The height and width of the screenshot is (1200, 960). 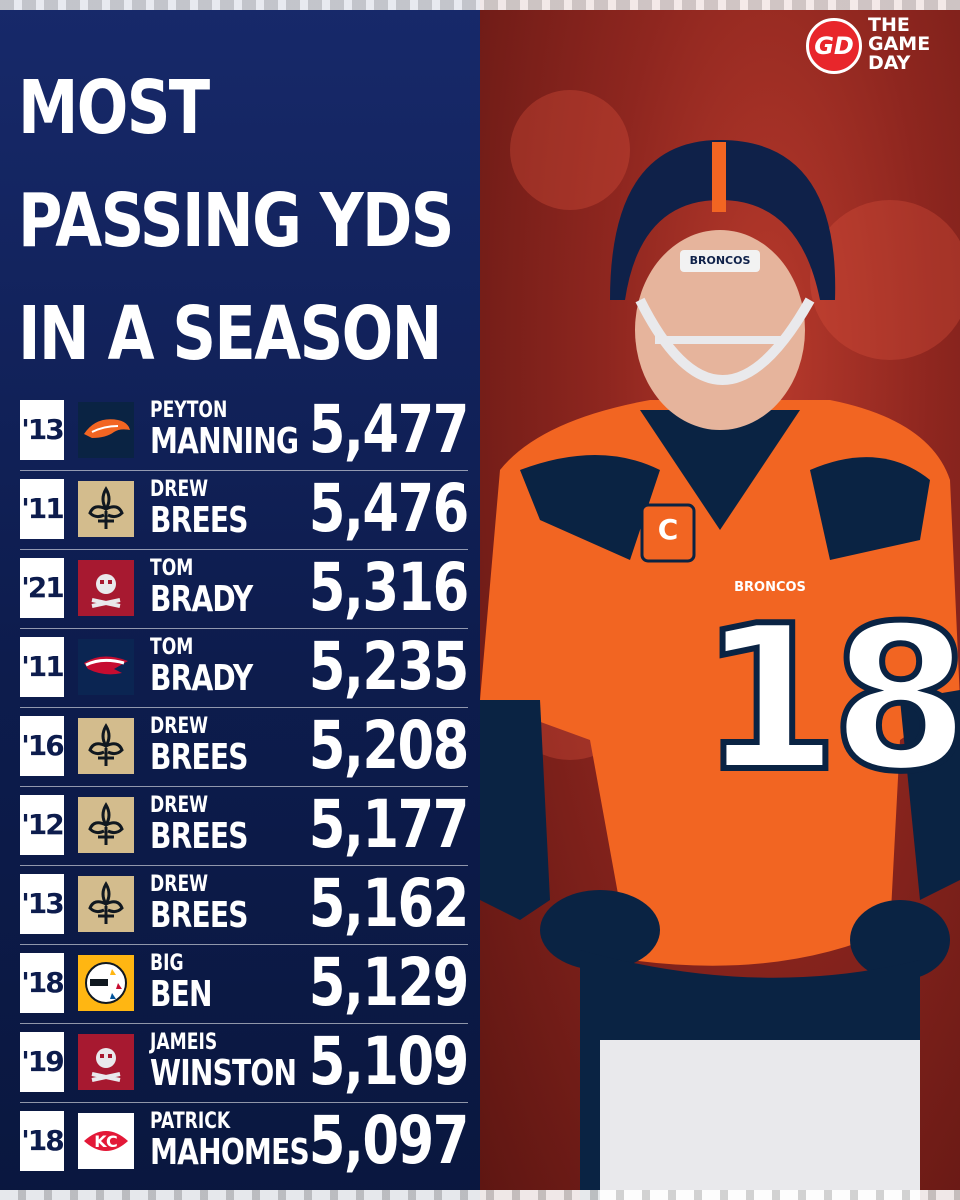 I want to click on jersey-number: 18, so click(x=828, y=699).